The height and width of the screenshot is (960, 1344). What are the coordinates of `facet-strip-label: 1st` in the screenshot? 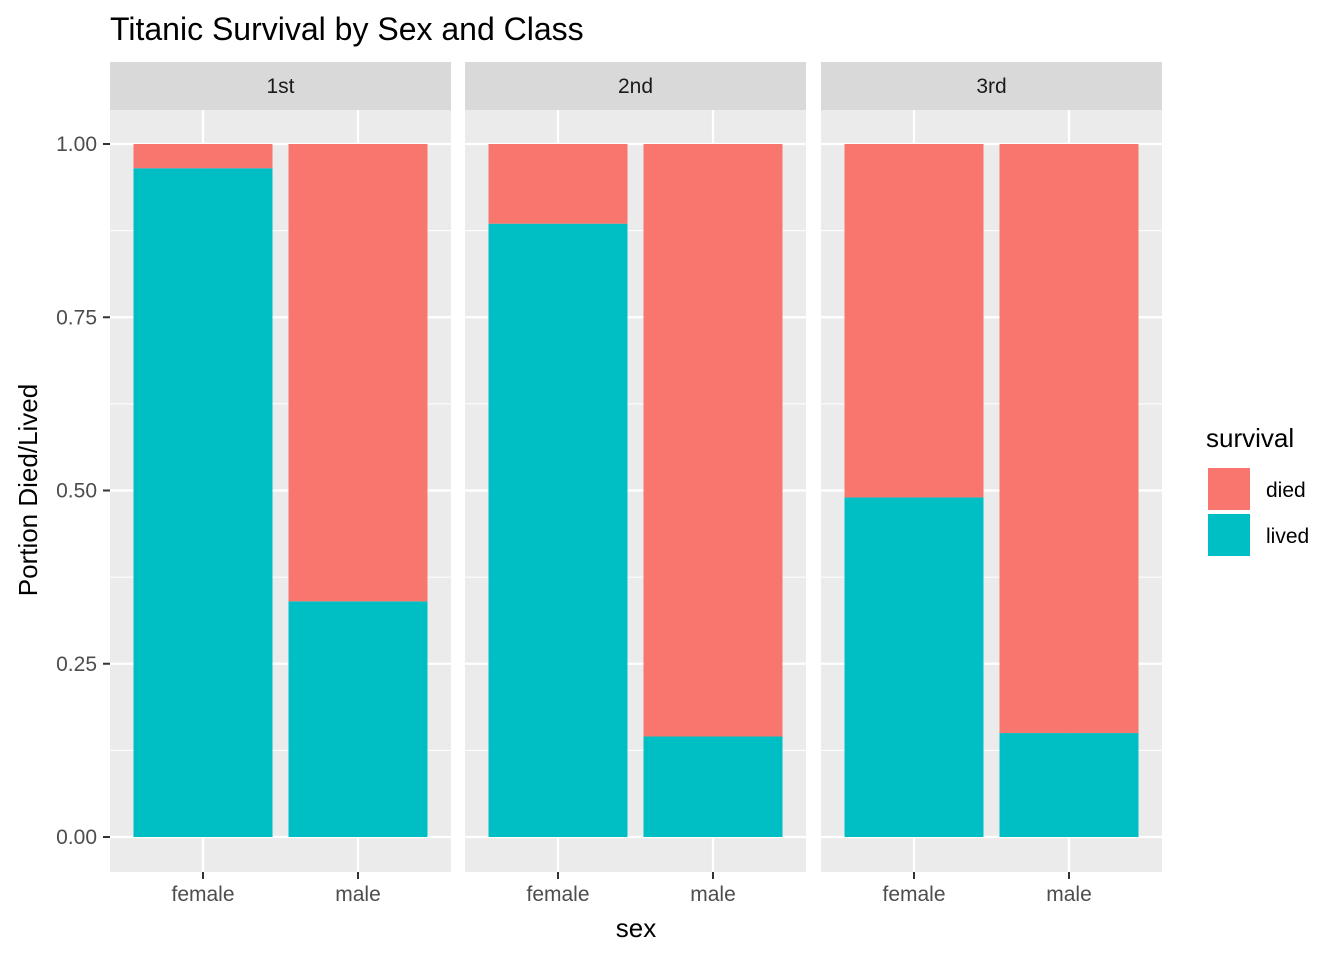 It's located at (280, 86).